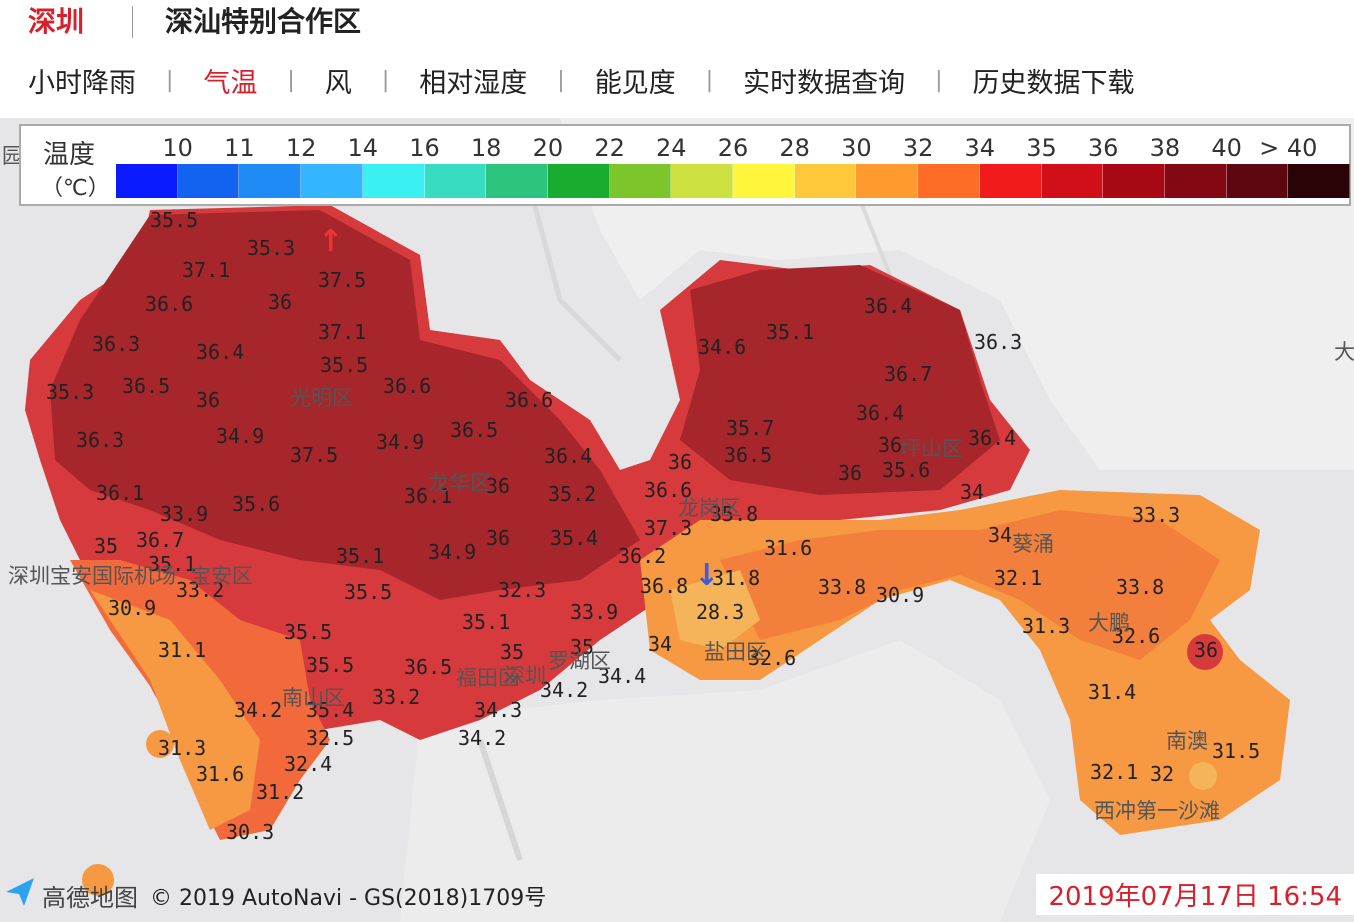 This screenshot has width=1354, height=922. Describe the element at coordinates (1165, 148) in the screenshot. I see `legend-tick-label: 38` at that location.